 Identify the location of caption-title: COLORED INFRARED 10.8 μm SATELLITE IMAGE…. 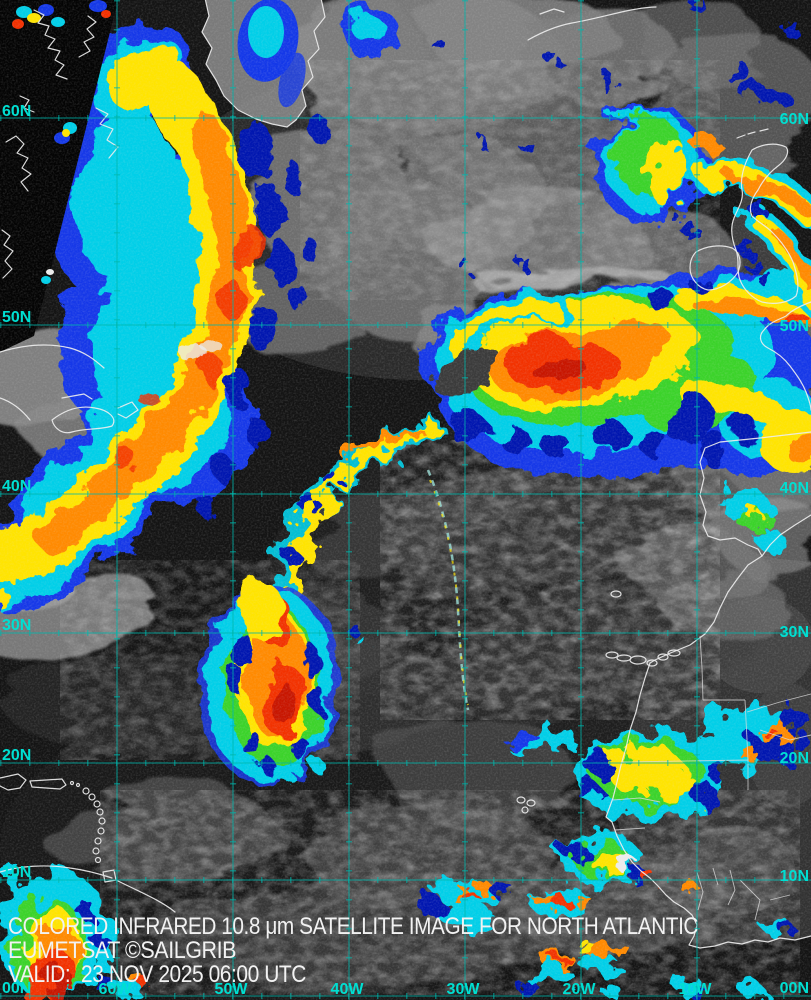
(353, 926).